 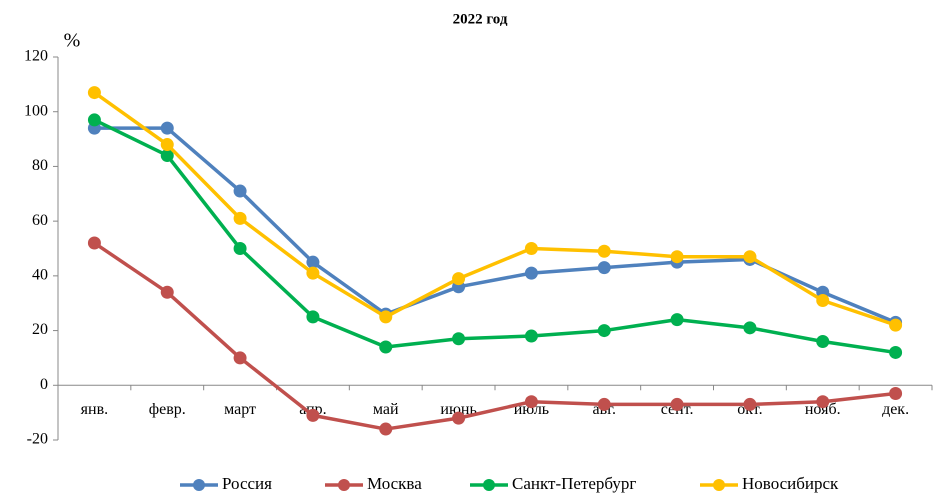 What do you see at coordinates (247, 483) in the screenshot?
I see `legend-label: Россия` at bounding box center [247, 483].